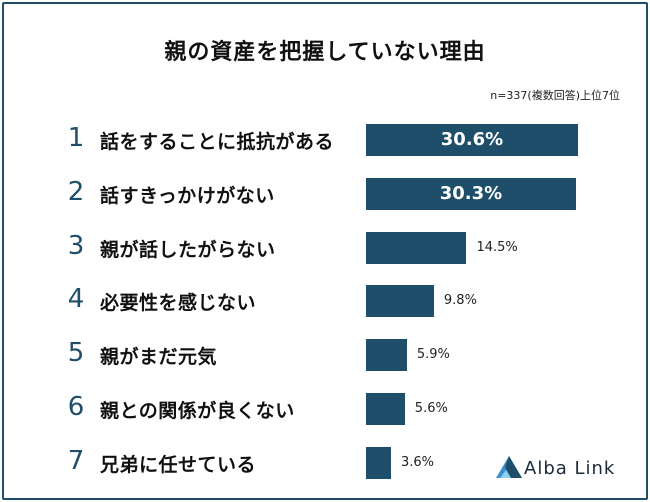 The width and height of the screenshot is (650, 502). Describe the element at coordinates (197, 411) in the screenshot. I see `category-label: 親との関係が良くない` at that location.